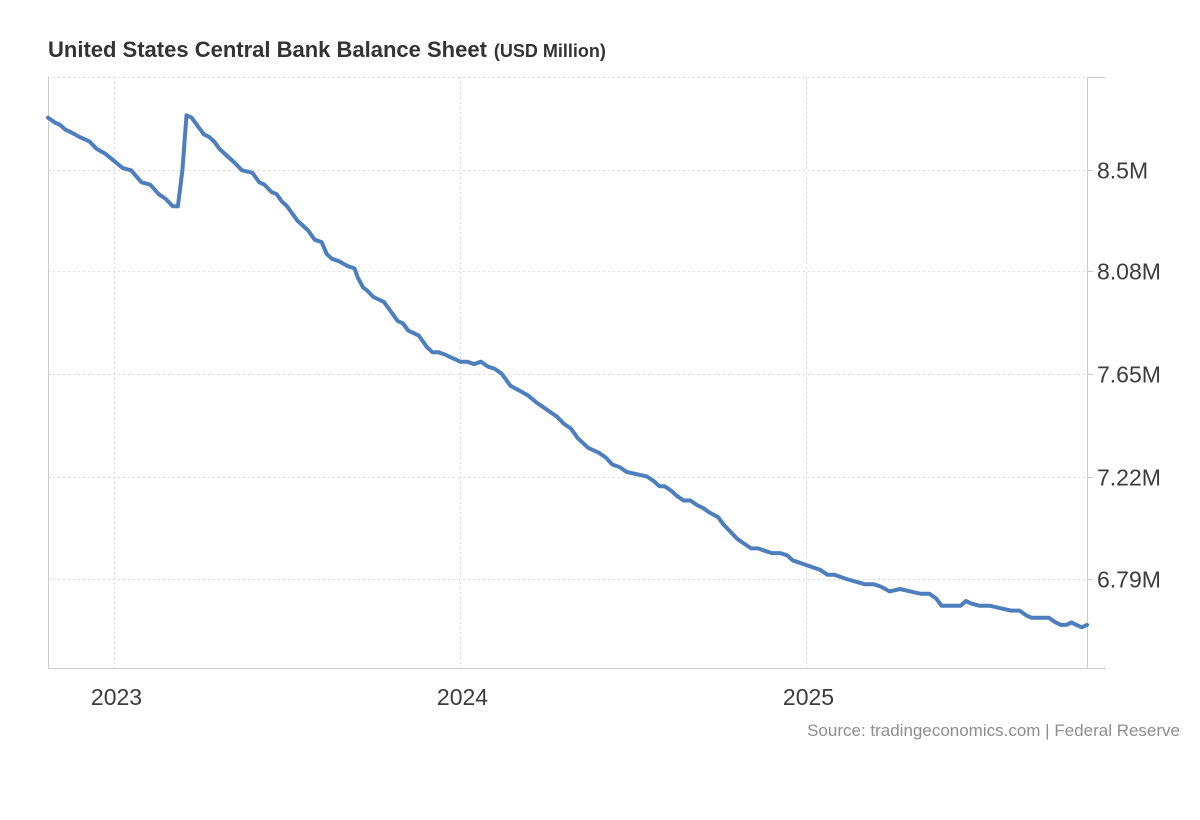  What do you see at coordinates (549, 51) in the screenshot?
I see `chart-unit-label: (USD Million)` at bounding box center [549, 51].